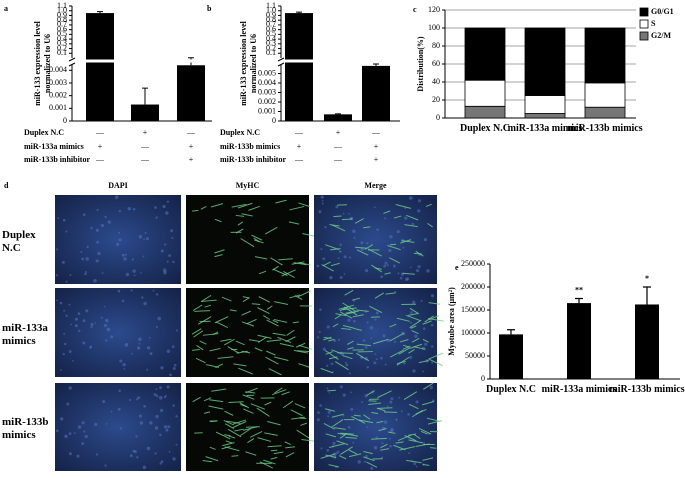 This screenshot has height=478, width=685. I want to click on bar, so click(191, 93).